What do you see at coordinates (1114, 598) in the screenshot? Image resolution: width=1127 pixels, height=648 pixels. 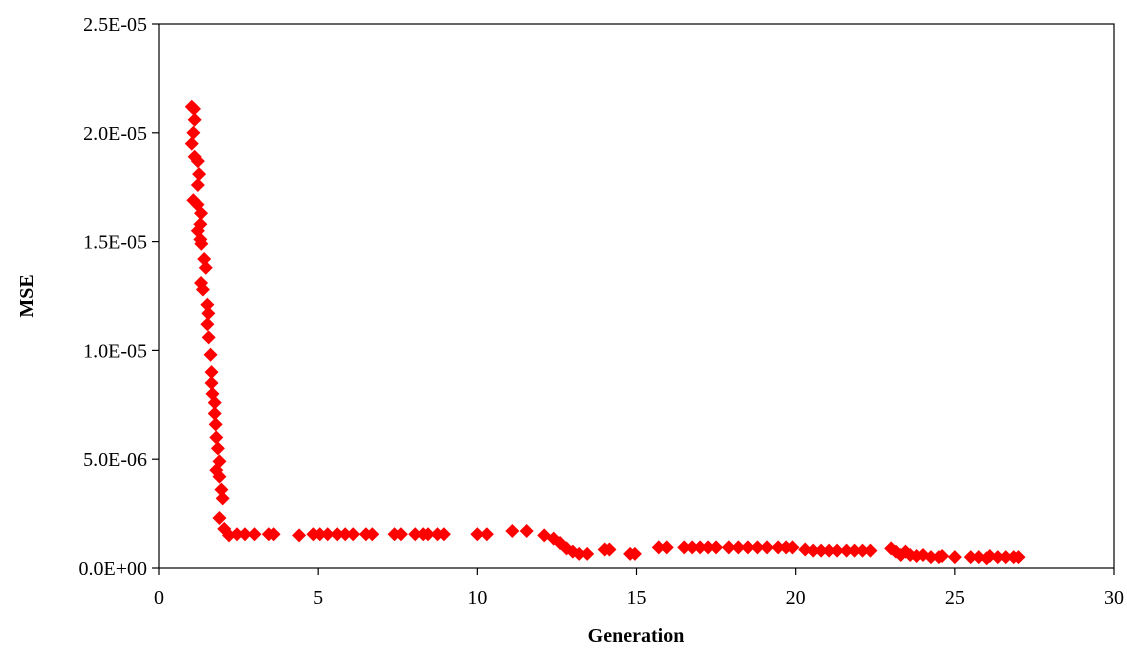 I see `x-tick-label: 30` at bounding box center [1114, 598].